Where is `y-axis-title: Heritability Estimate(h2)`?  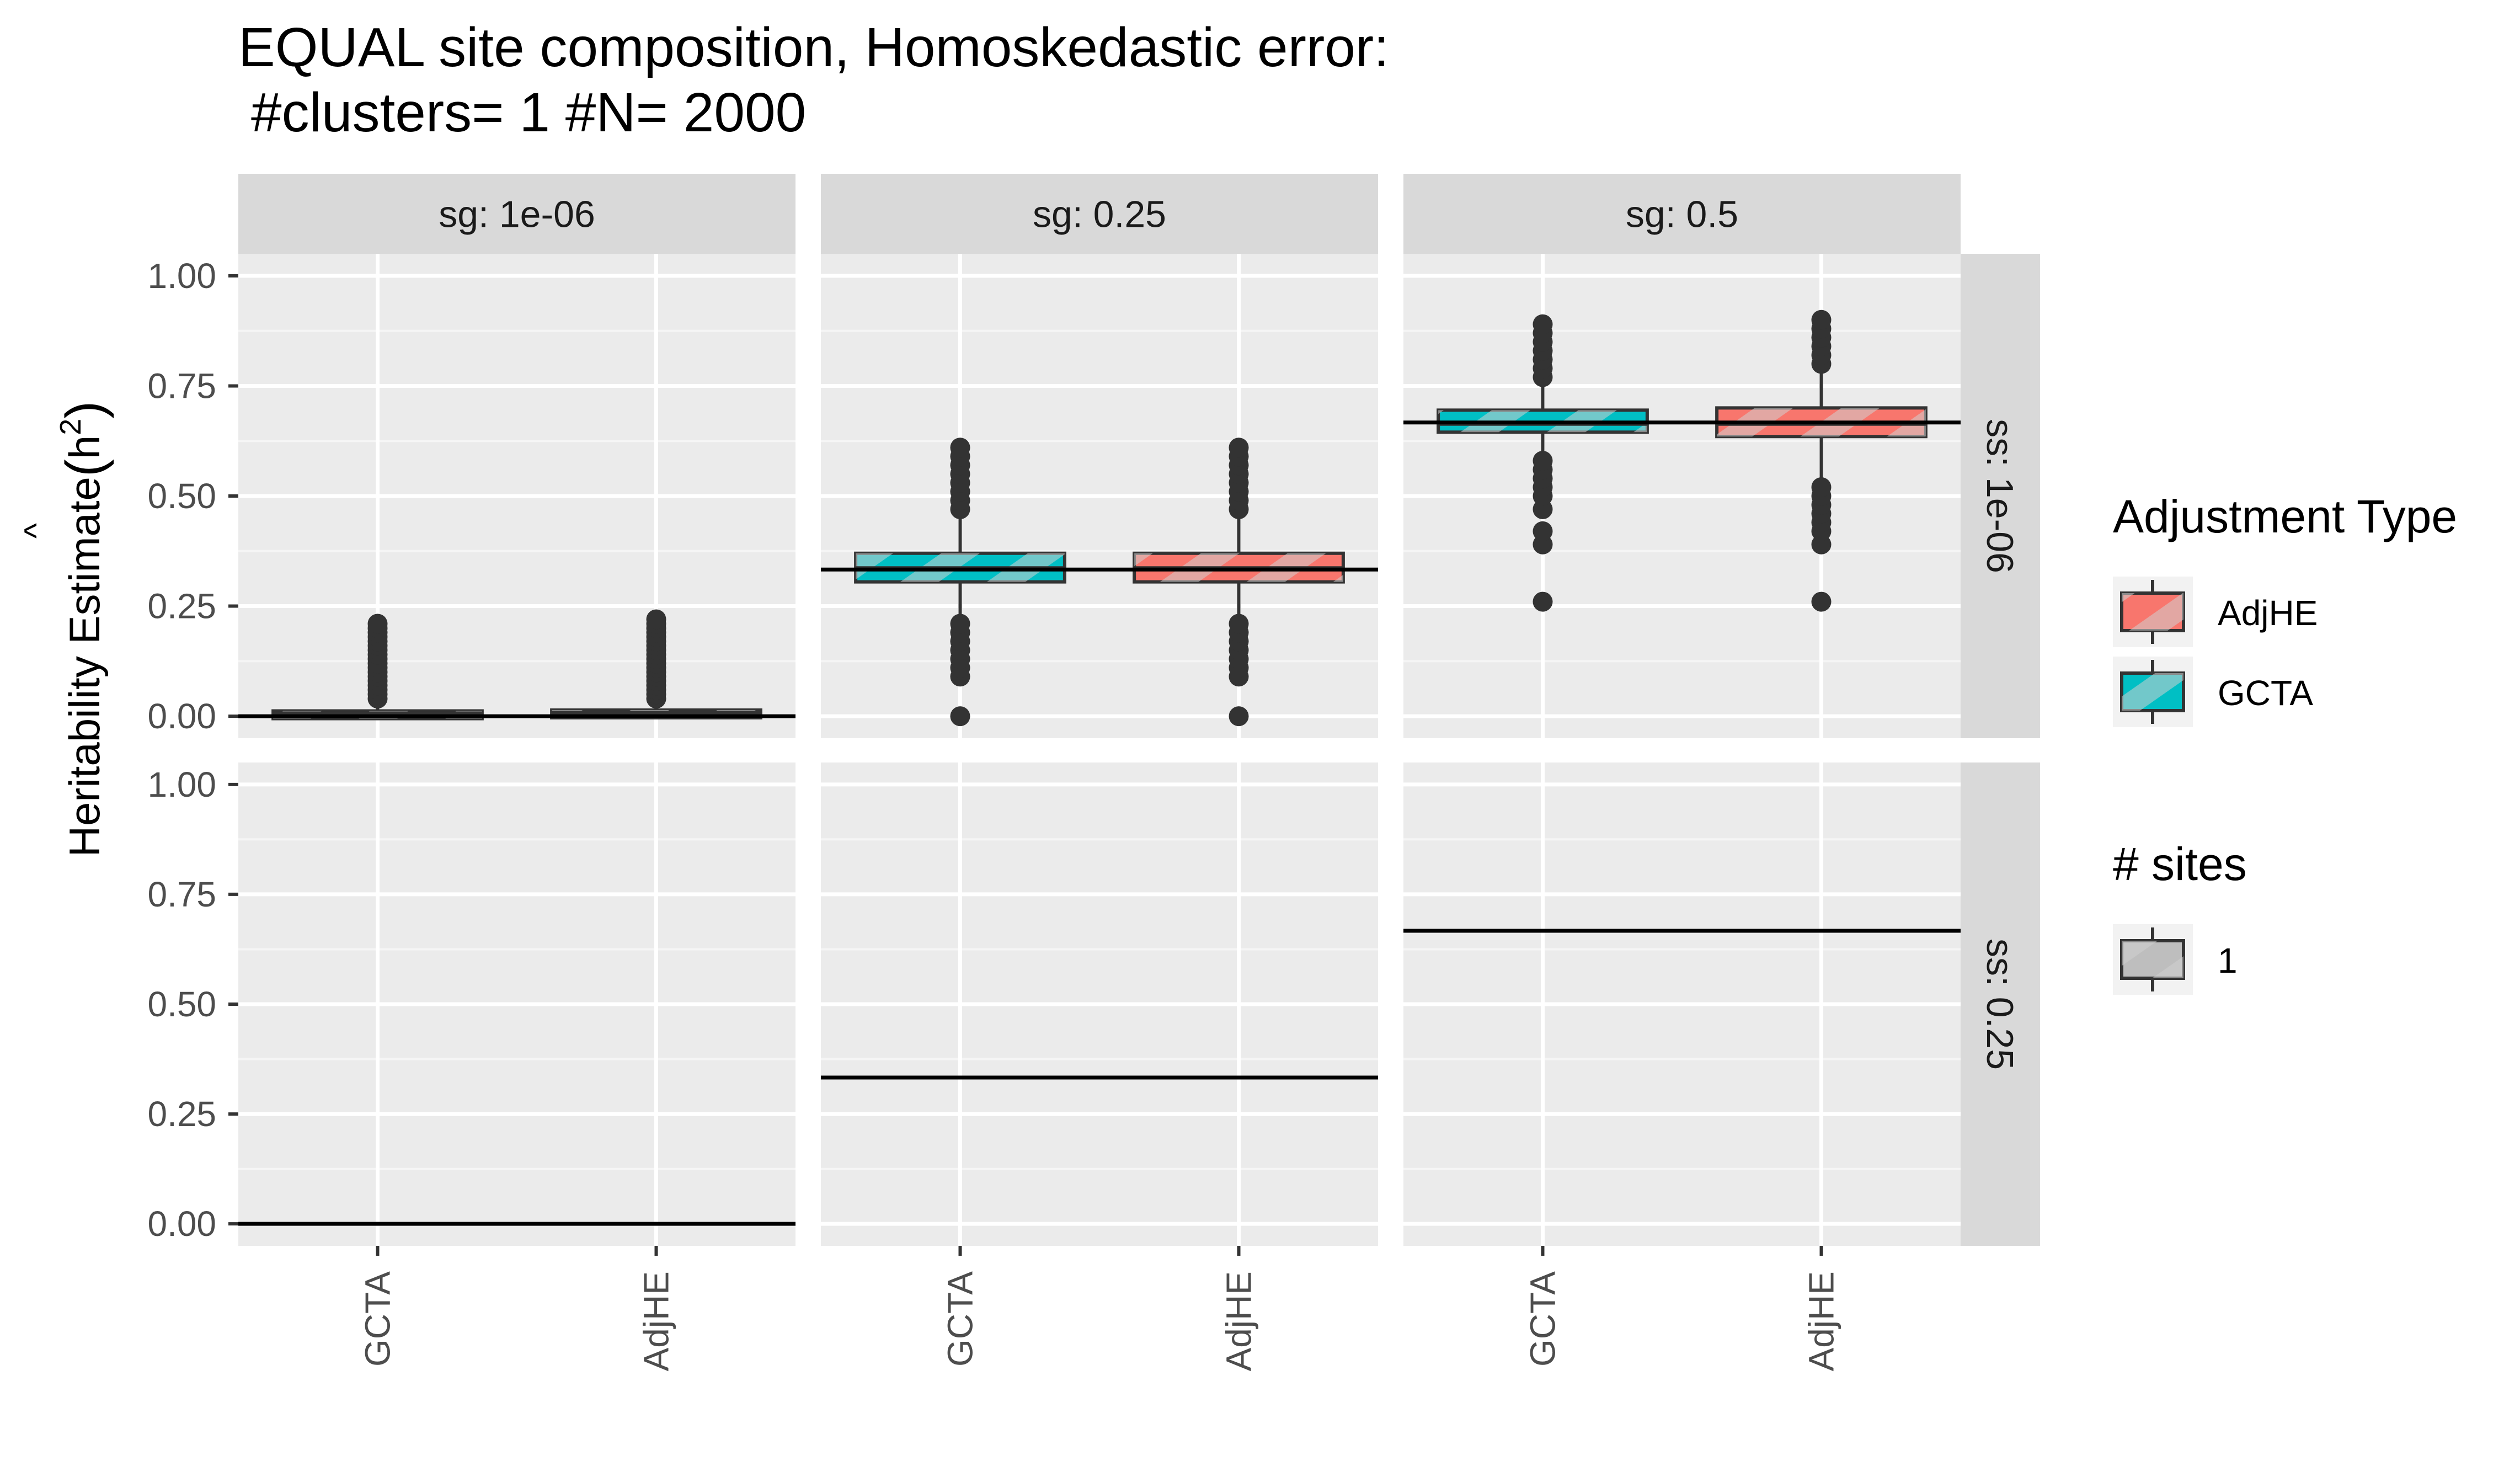
y-axis-title: Heritability Estimate(h2) is located at coordinates (84, 629).